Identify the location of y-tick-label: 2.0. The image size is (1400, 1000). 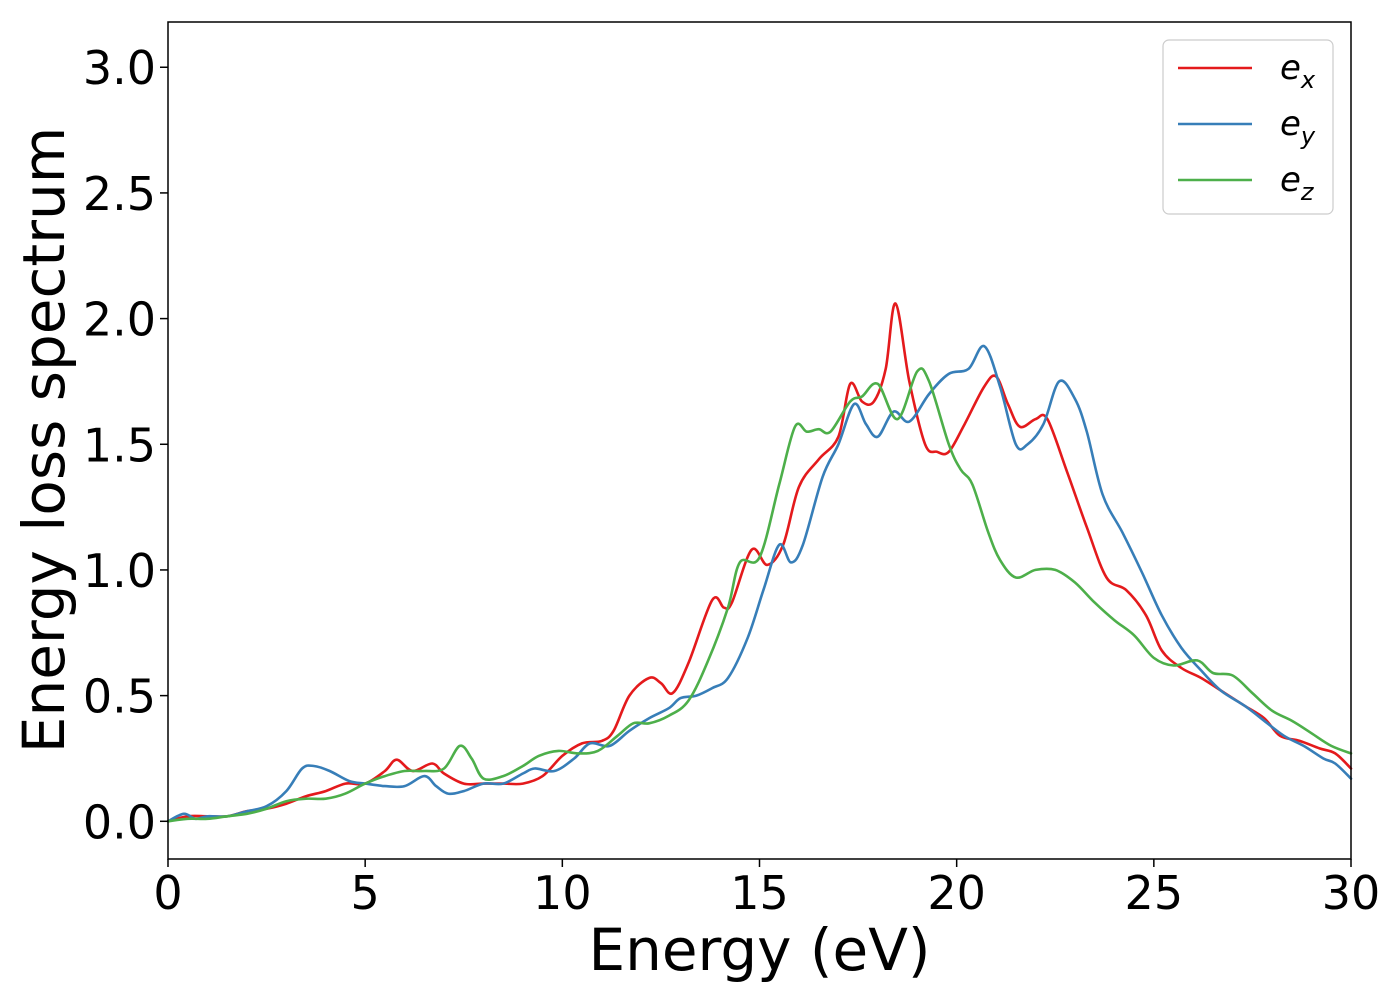
(119, 320).